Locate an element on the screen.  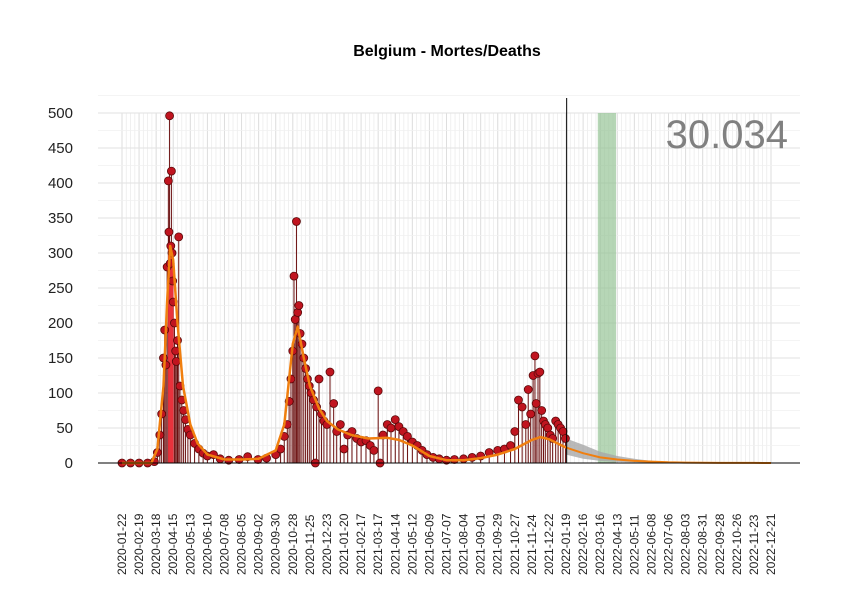
x-tick-label: 2022-08-31 is located at coordinates (703, 544).